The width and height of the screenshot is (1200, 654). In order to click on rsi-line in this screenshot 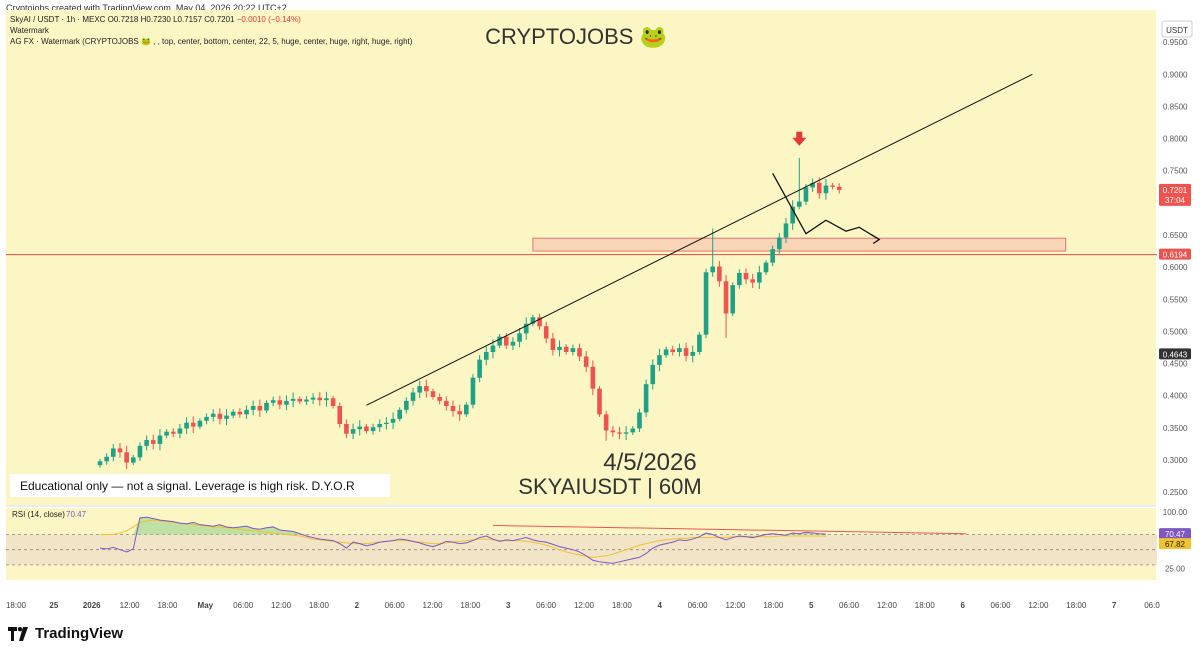, I will do `click(462, 540)`.